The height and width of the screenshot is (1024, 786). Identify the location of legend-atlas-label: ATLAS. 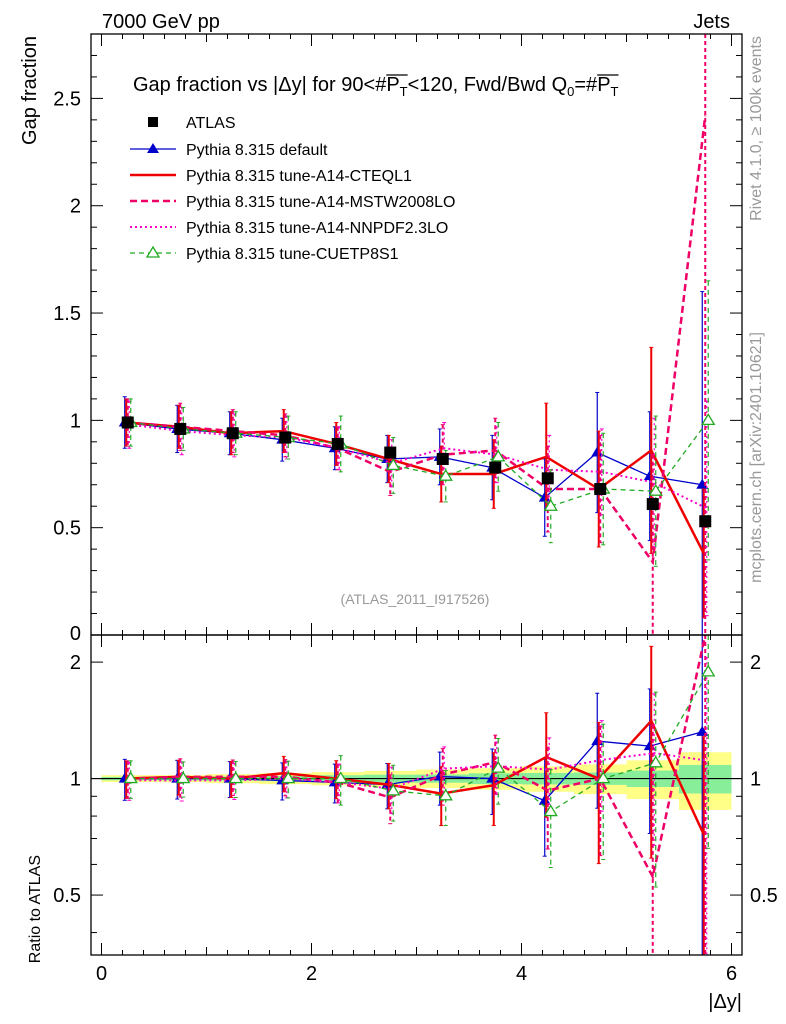
(211, 123).